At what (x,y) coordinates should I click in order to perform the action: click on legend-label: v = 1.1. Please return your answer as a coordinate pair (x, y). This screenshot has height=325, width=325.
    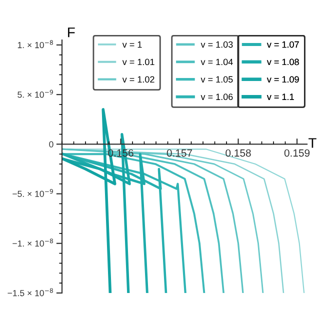
    Looking at the image, I should click on (280, 97).